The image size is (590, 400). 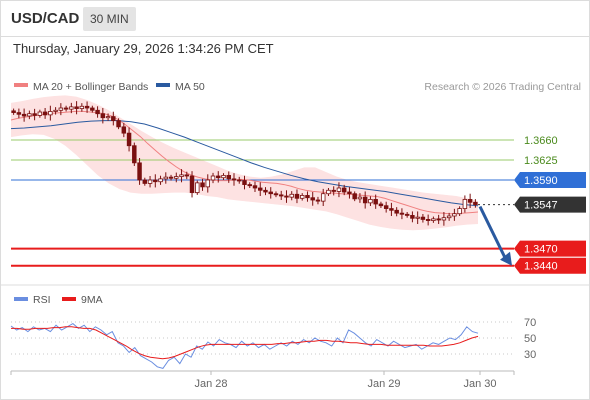 What do you see at coordinates (92, 300) in the screenshot?
I see `rsi-ma-legend-label: 9MA` at bounding box center [92, 300].